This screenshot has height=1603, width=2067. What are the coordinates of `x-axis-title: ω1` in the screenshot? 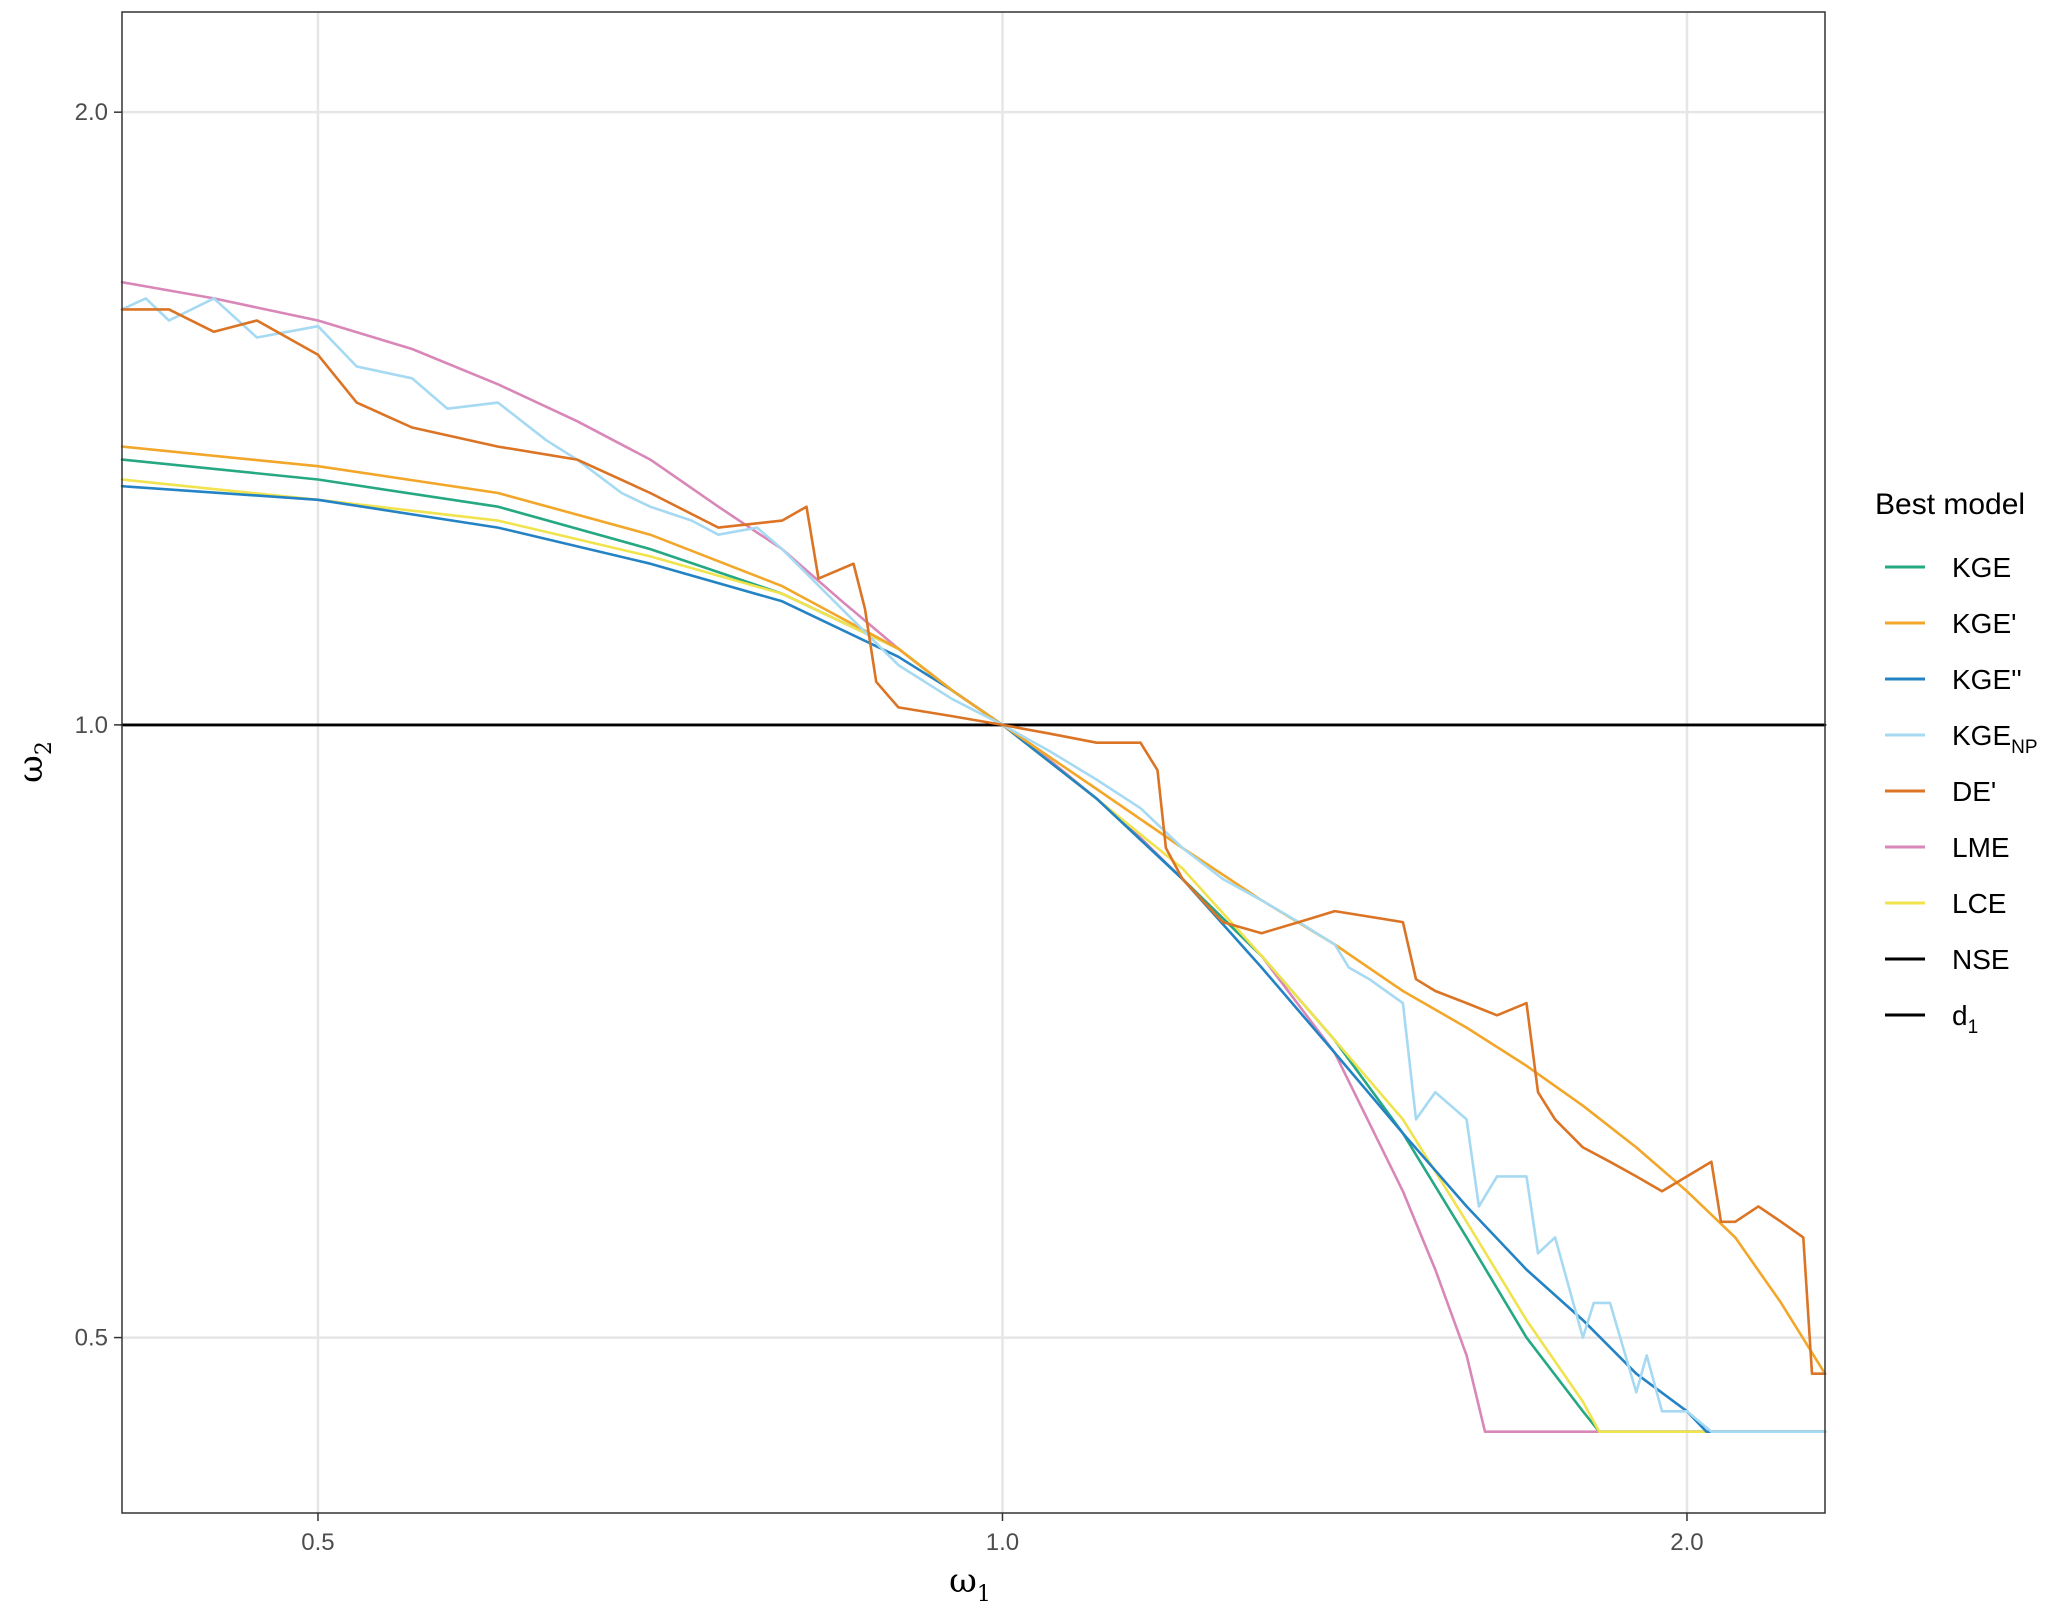 It's located at (970, 1582).